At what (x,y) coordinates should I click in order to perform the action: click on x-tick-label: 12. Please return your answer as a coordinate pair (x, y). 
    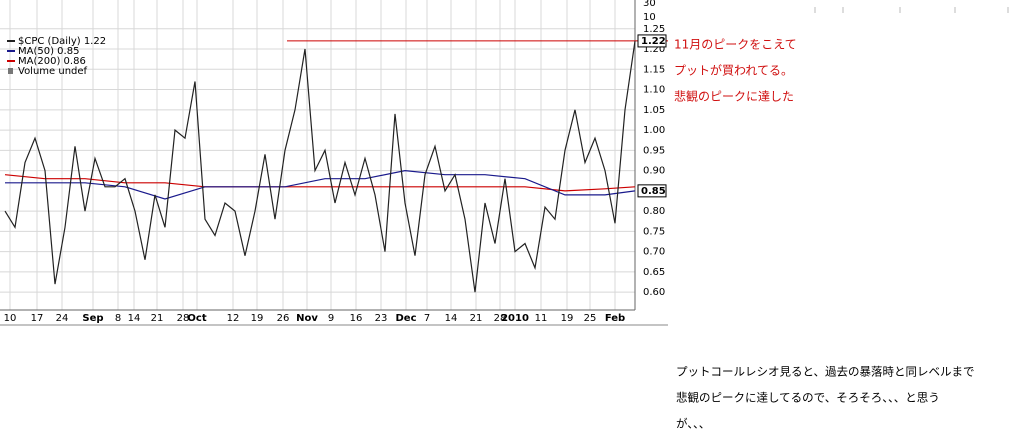
    Looking at the image, I should click on (233, 318).